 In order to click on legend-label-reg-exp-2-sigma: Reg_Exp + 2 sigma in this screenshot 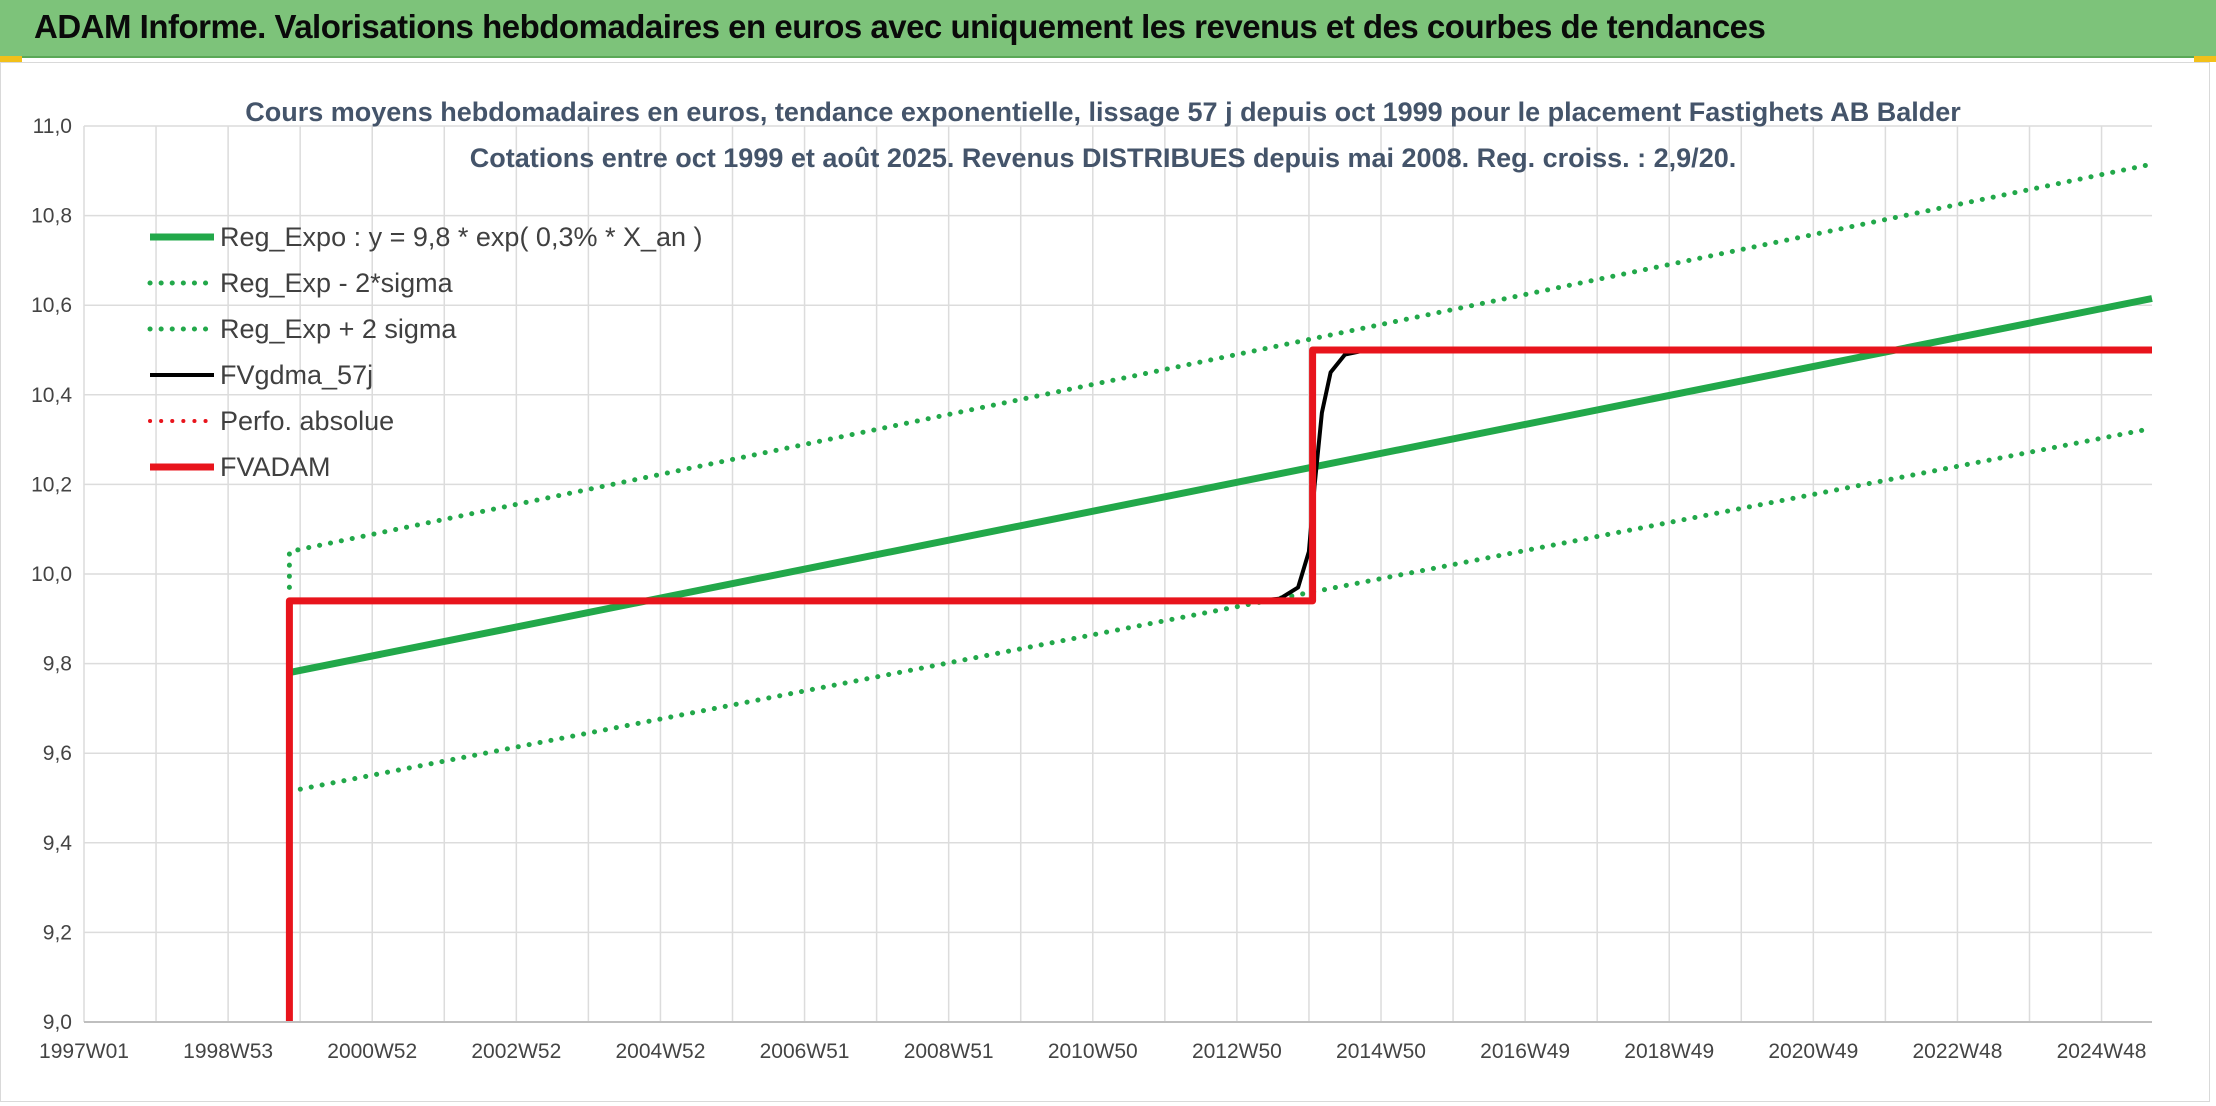, I will do `click(338, 329)`.